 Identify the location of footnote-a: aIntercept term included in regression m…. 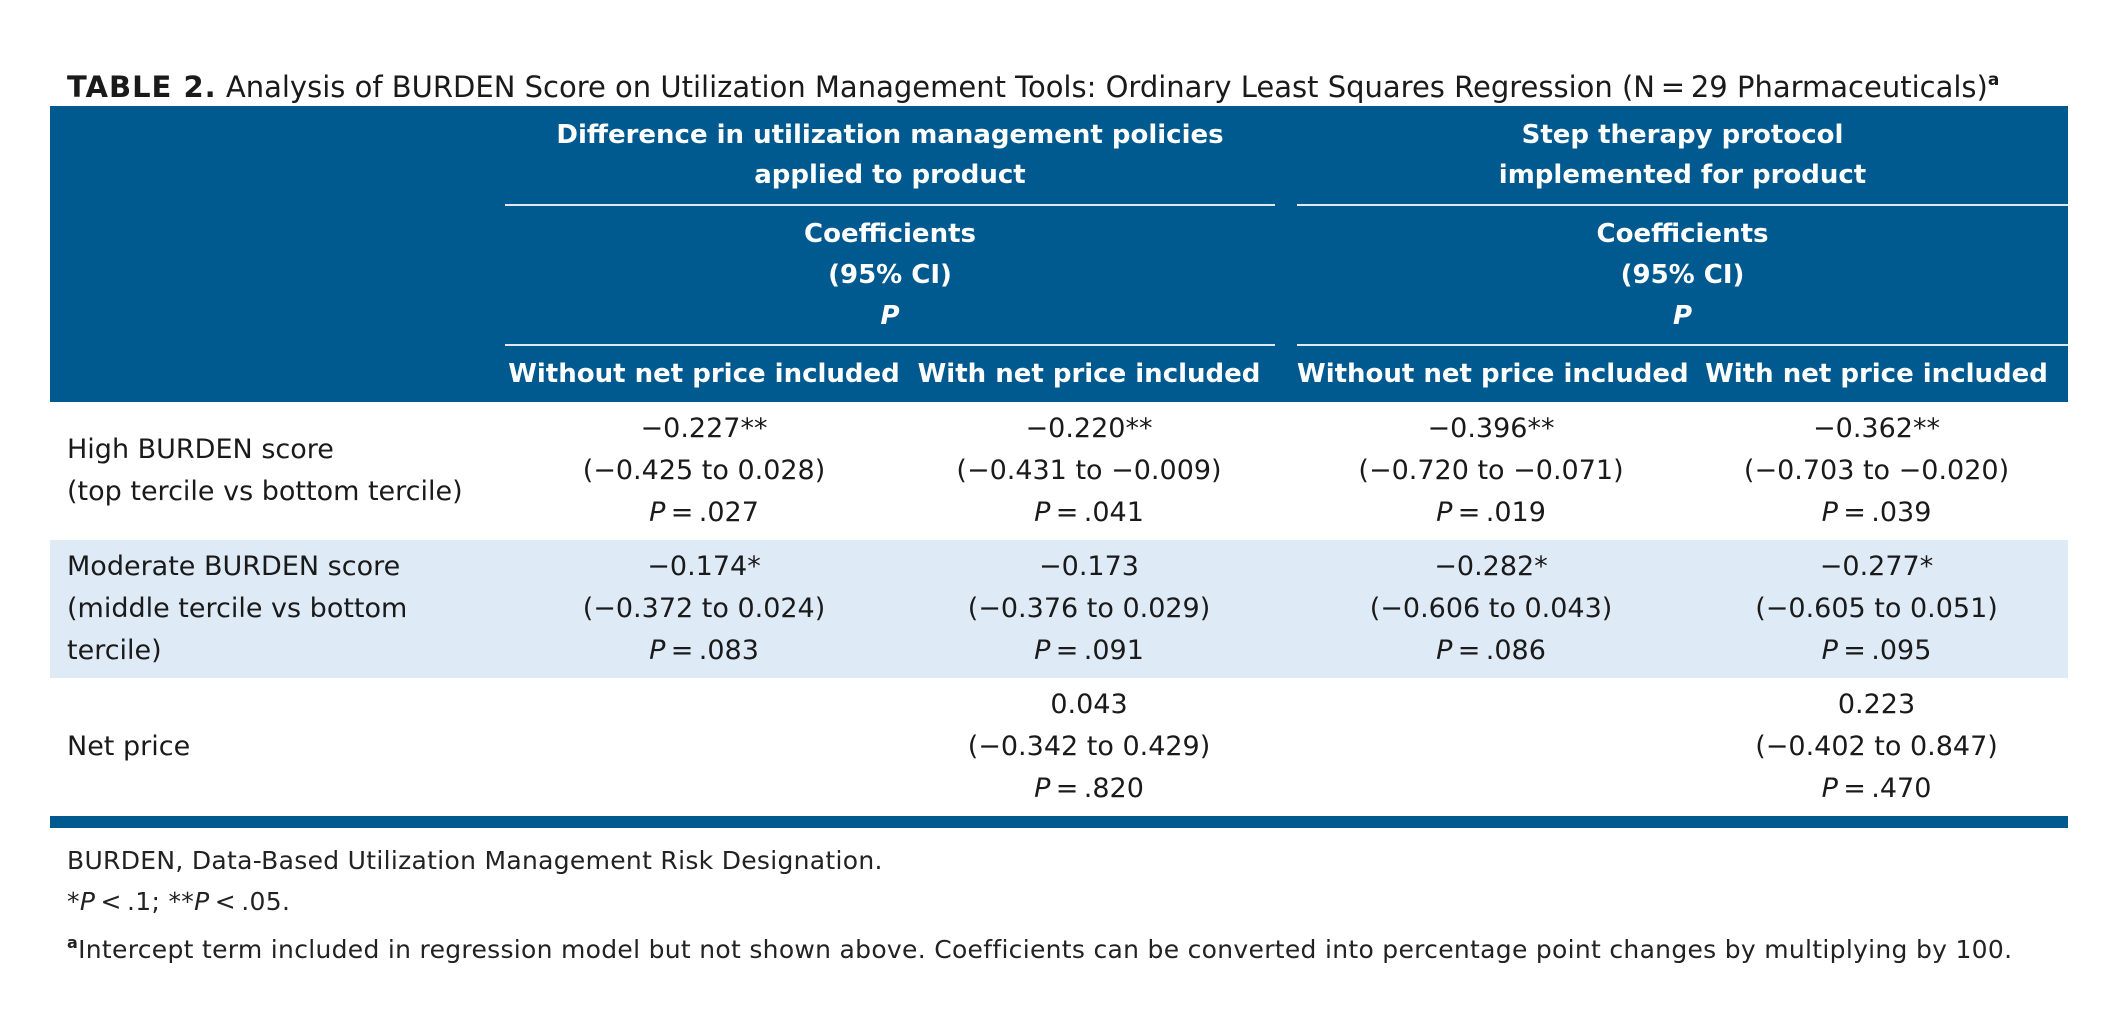
(1040, 948).